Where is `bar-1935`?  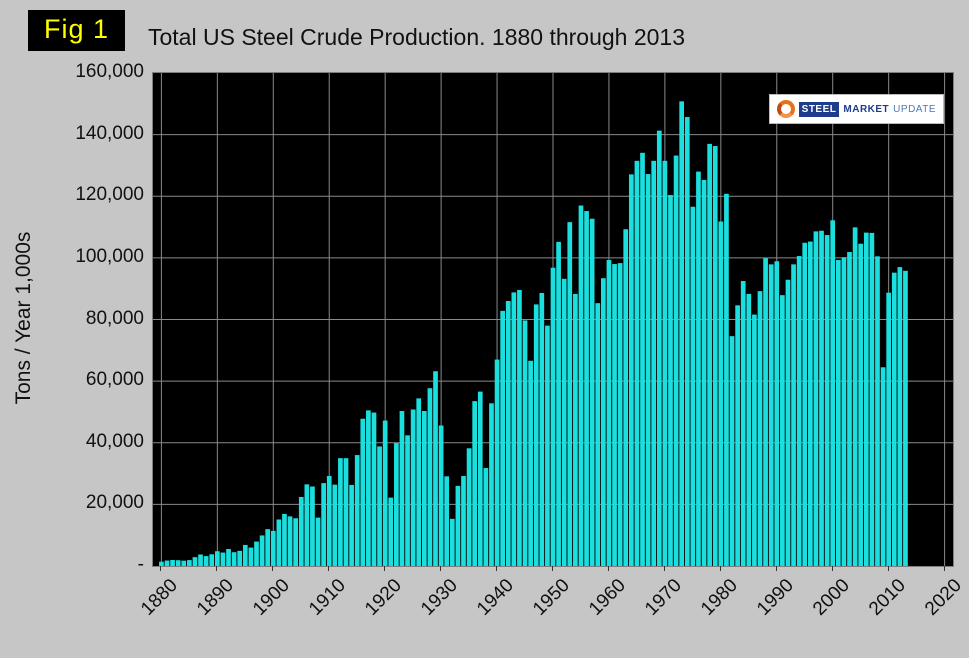 bar-1935 is located at coordinates (469, 507).